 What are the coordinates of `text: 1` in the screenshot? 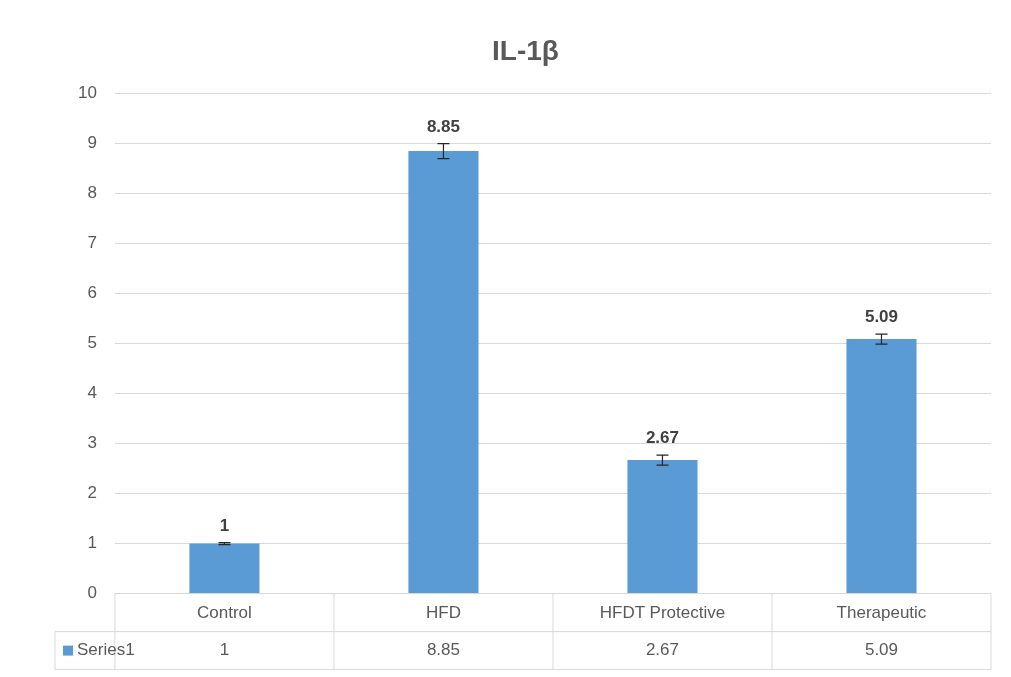 It's located at (224, 650).